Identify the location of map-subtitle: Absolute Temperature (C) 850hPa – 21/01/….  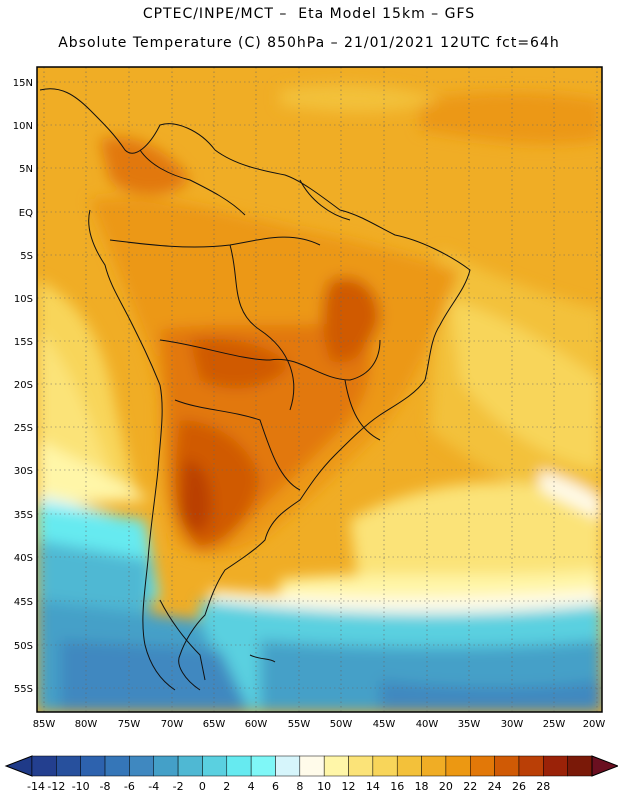
(309, 43).